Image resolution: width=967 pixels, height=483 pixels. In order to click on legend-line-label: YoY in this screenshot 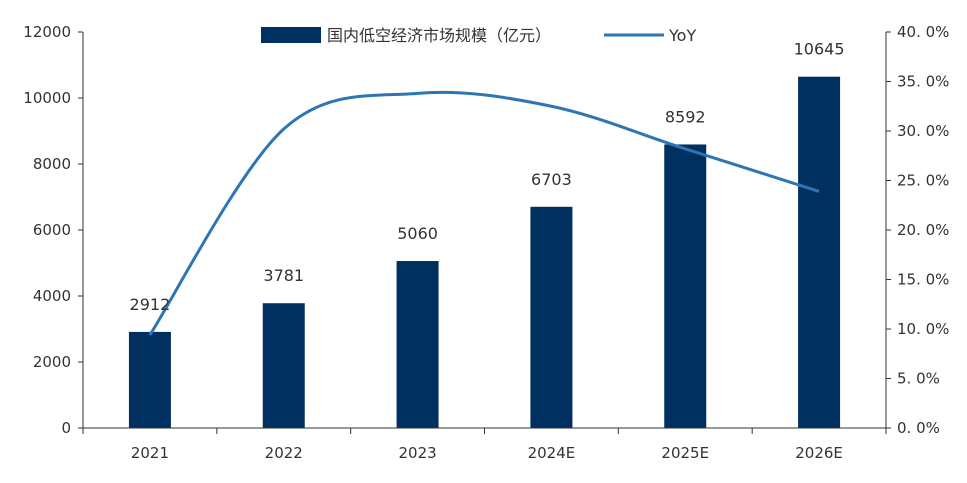, I will do `click(682, 35)`.